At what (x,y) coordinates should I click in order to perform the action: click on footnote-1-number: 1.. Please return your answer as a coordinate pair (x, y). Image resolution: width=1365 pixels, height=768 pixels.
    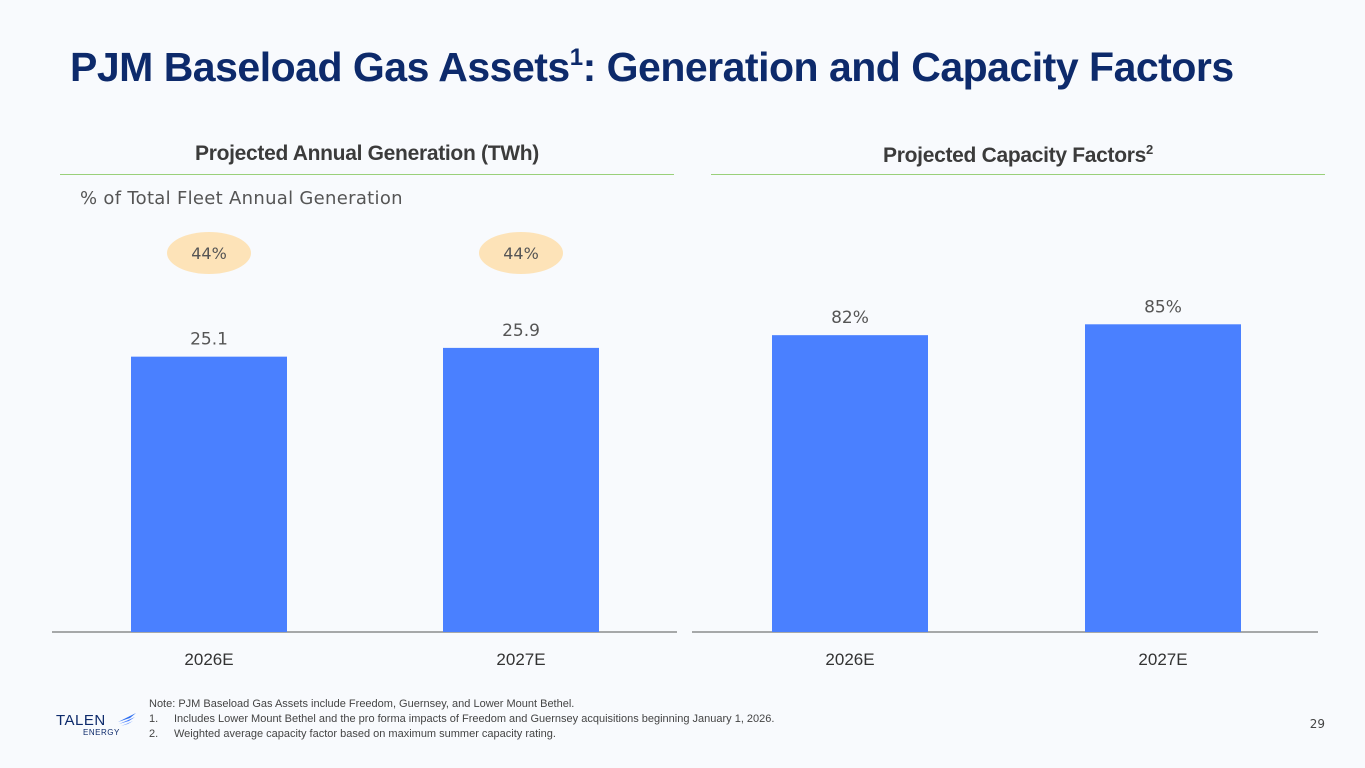
    Looking at the image, I should click on (154, 719).